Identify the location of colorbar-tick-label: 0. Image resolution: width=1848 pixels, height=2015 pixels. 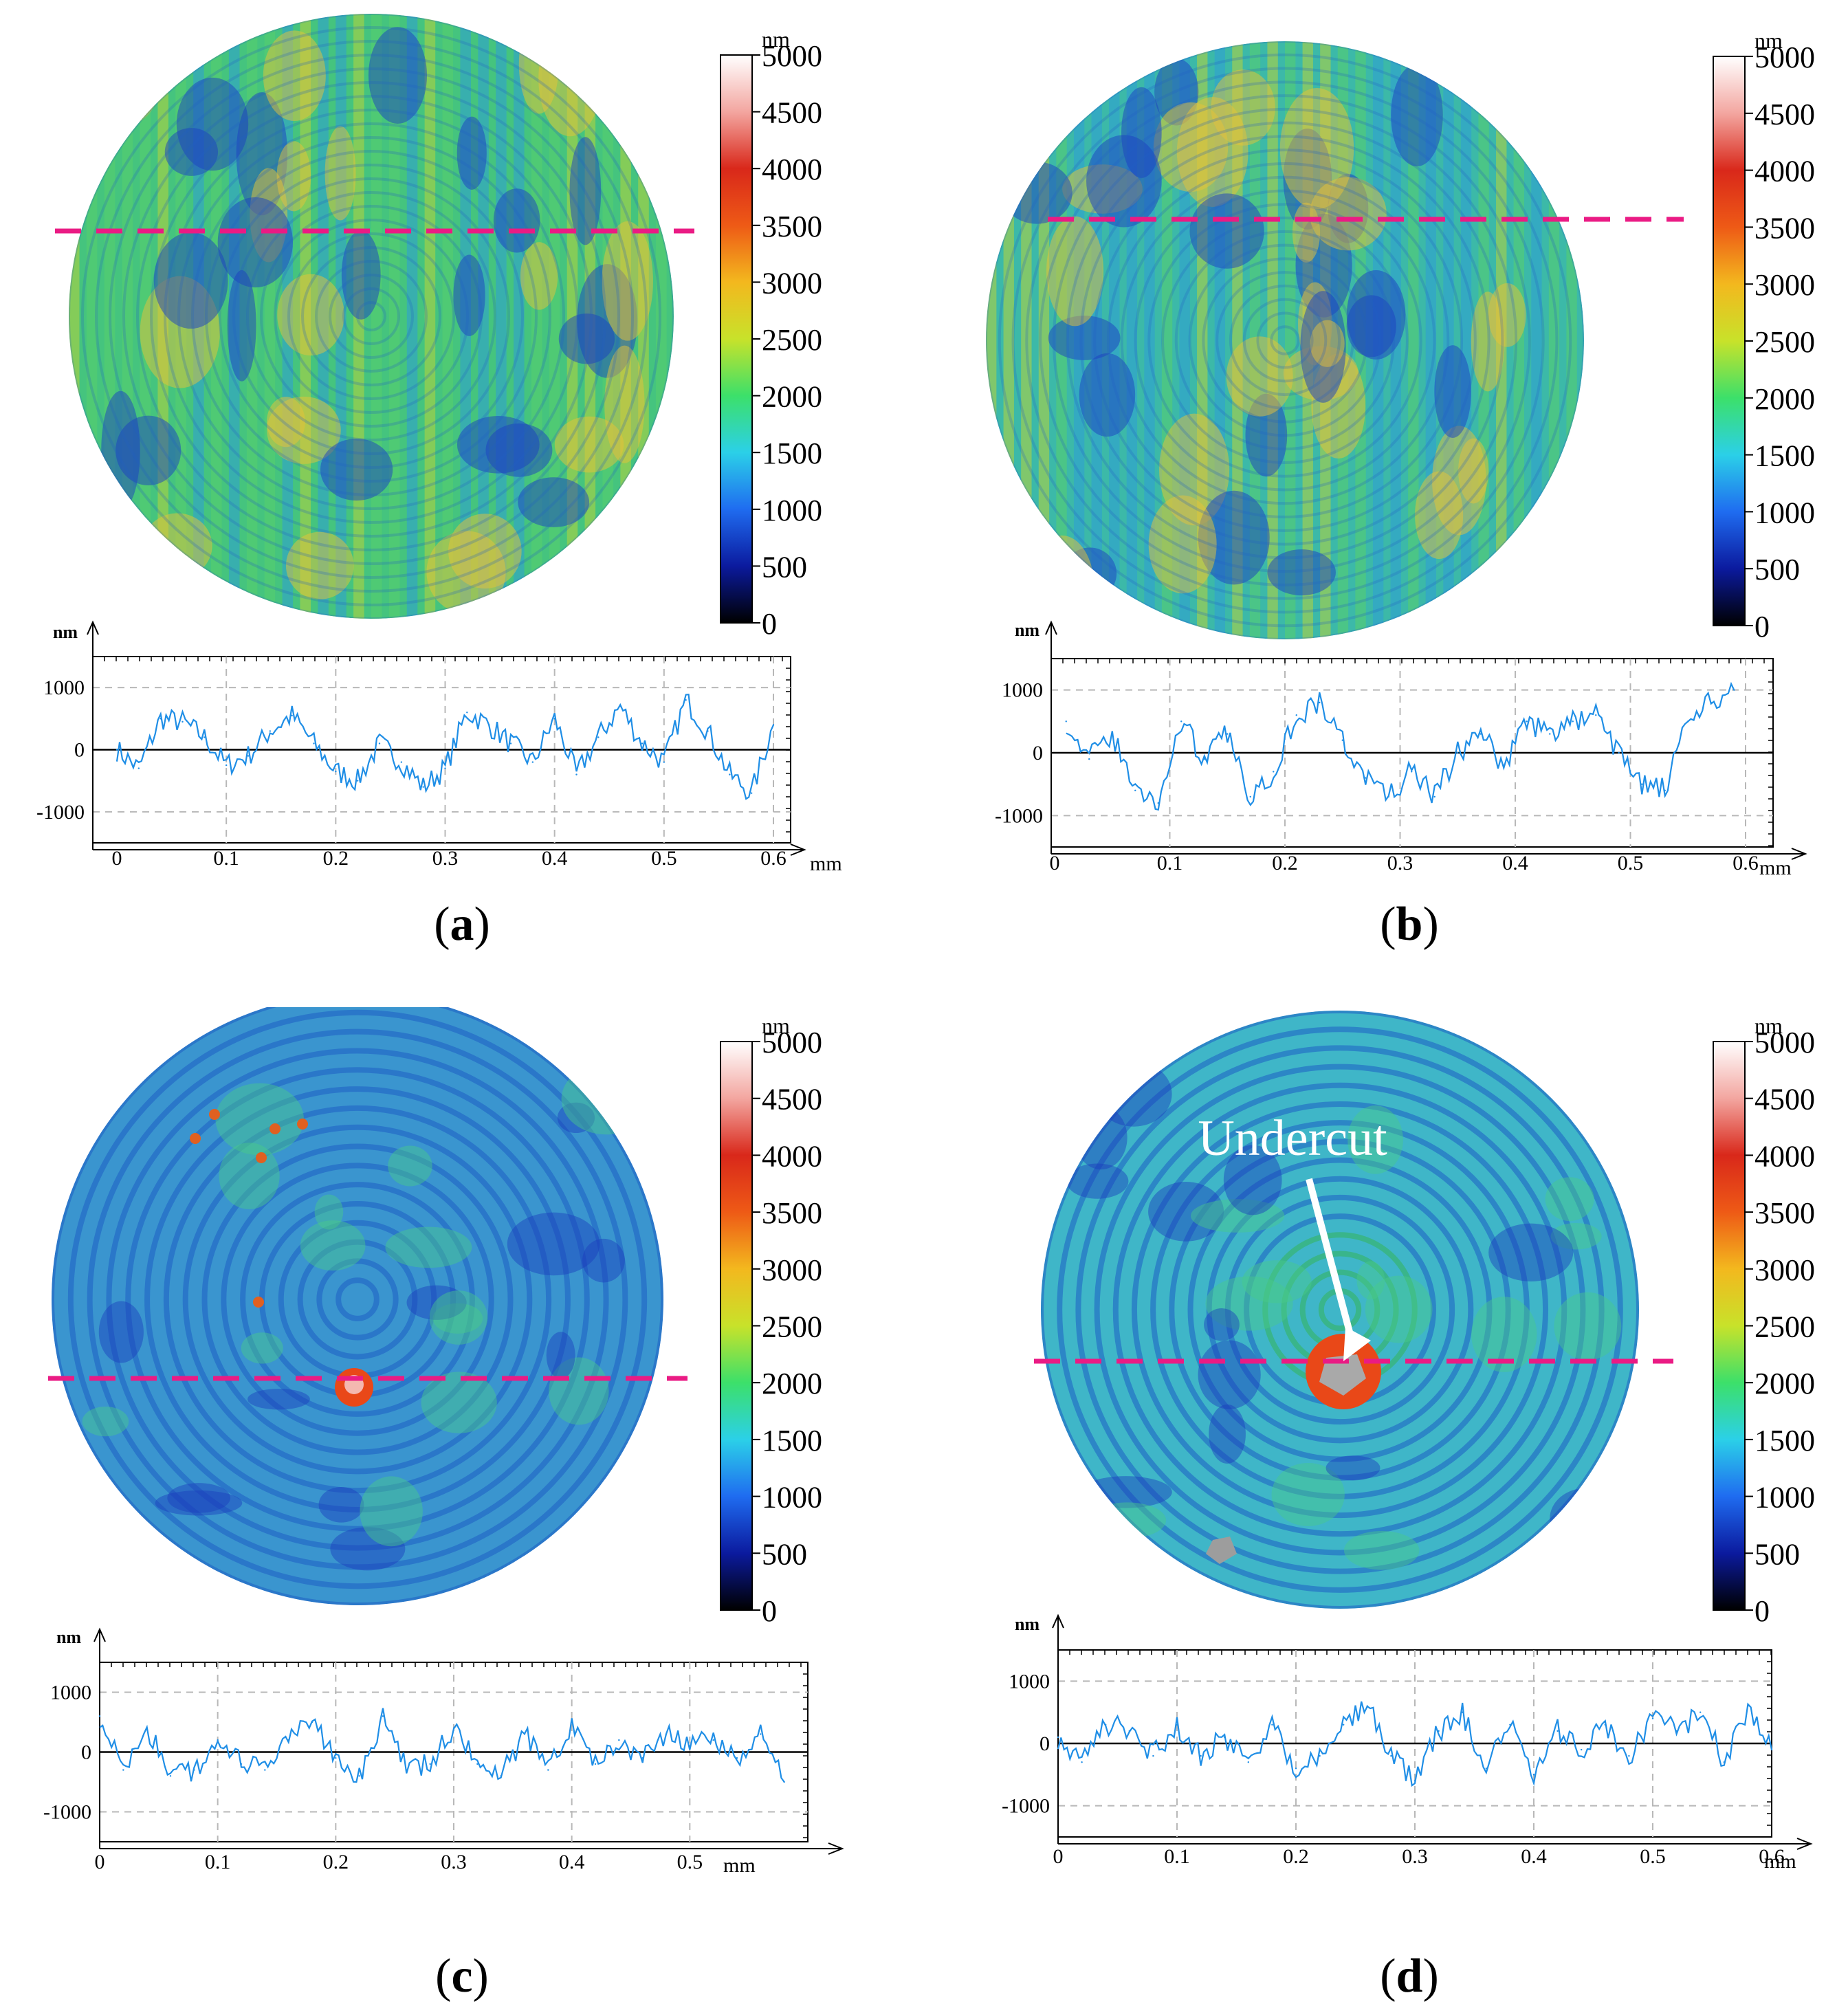
(1762, 626).